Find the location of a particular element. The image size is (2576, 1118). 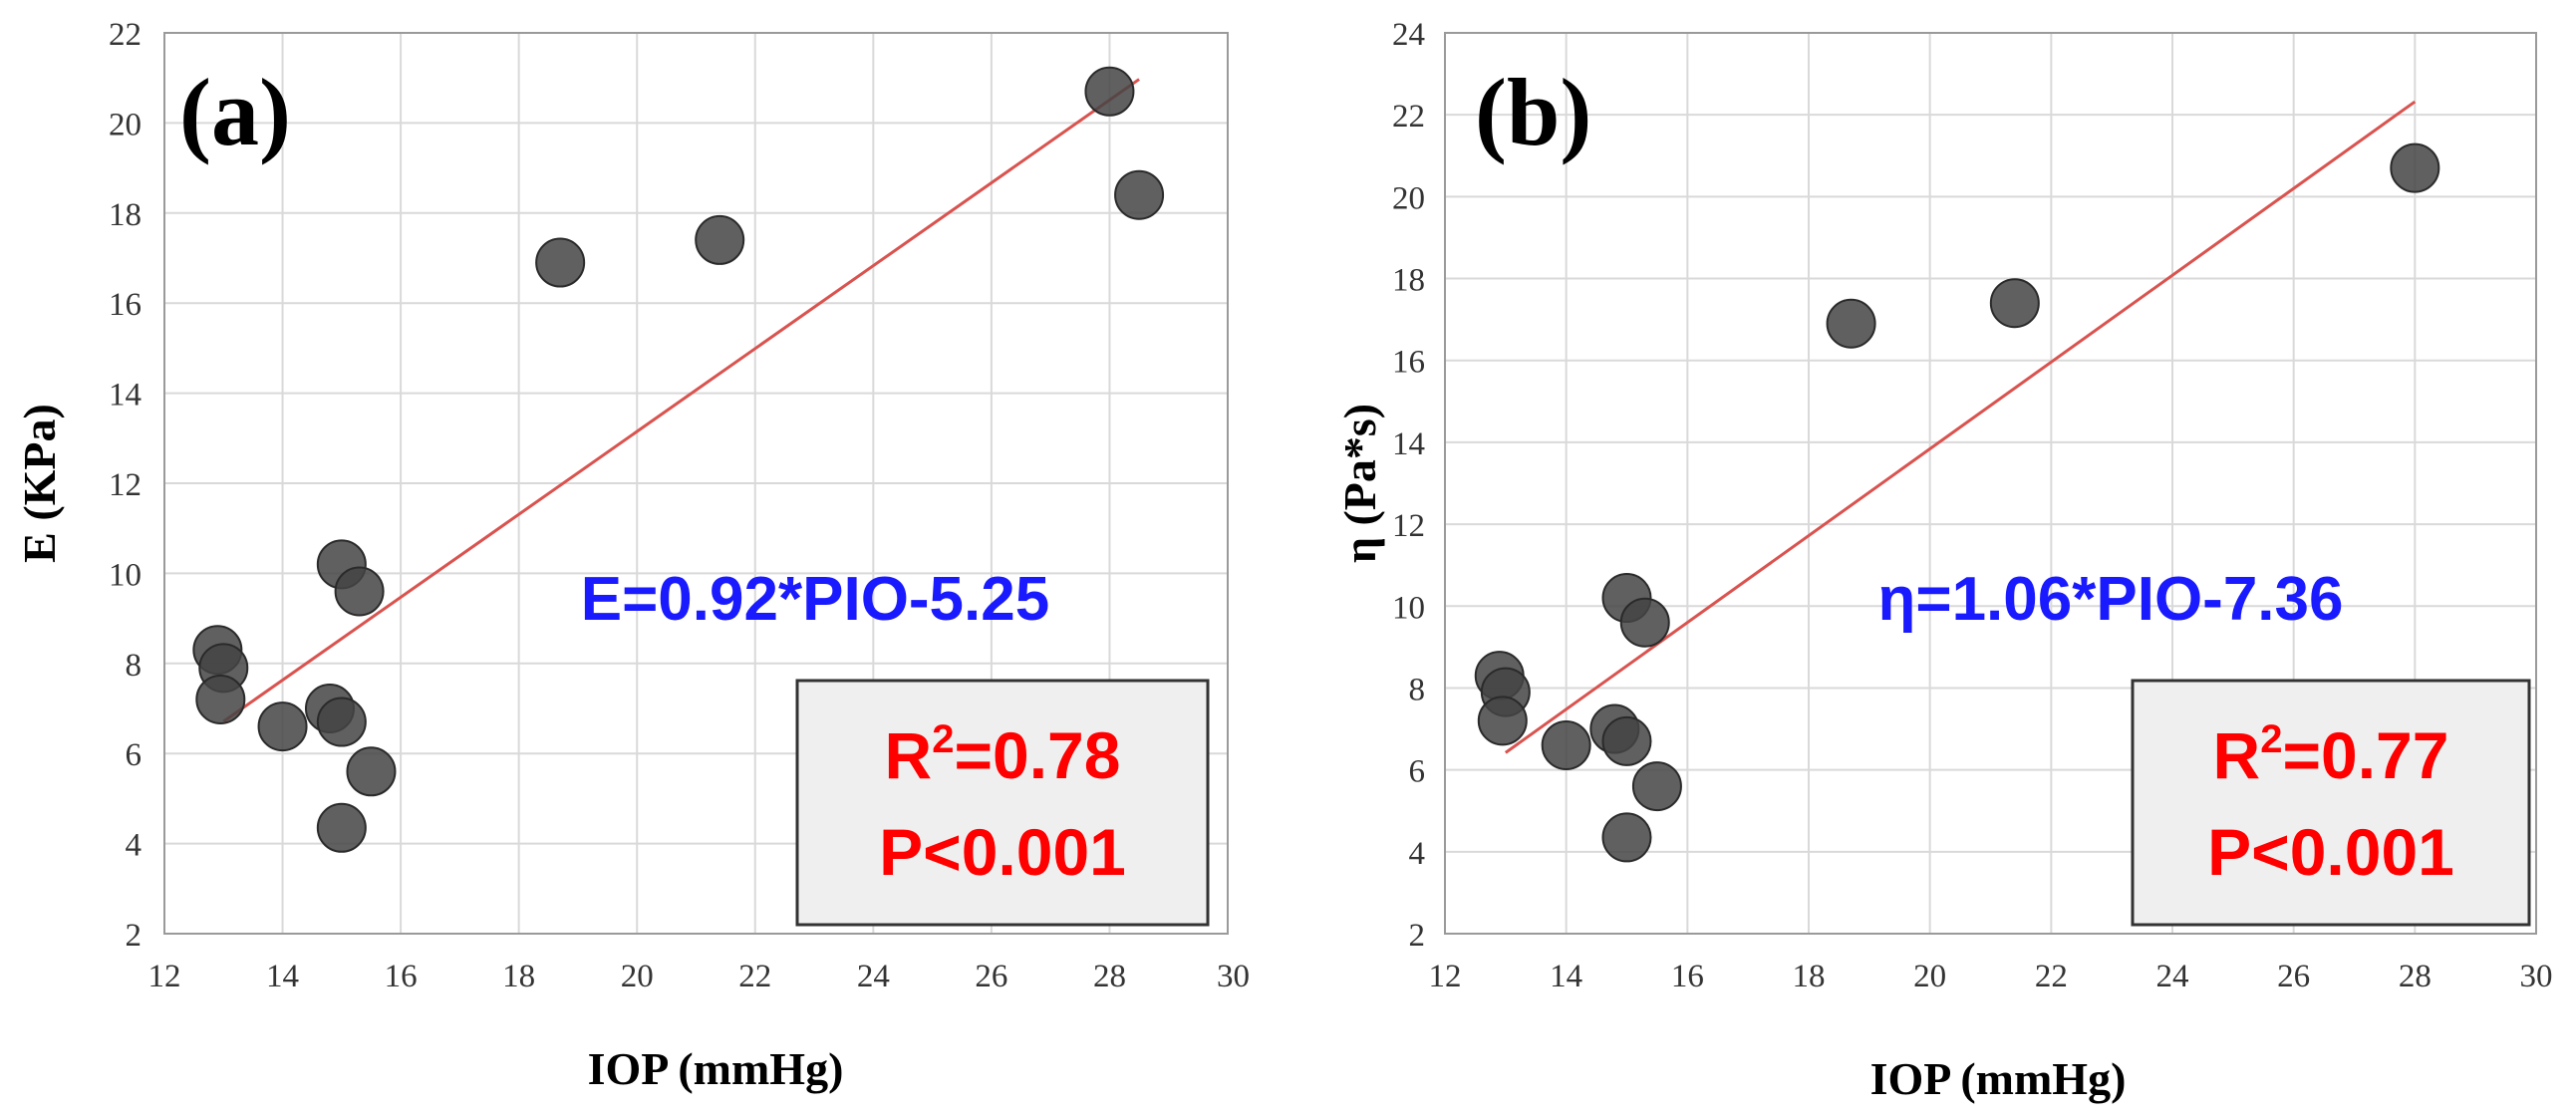

y-tick-label: 24 is located at coordinates (1408, 35).